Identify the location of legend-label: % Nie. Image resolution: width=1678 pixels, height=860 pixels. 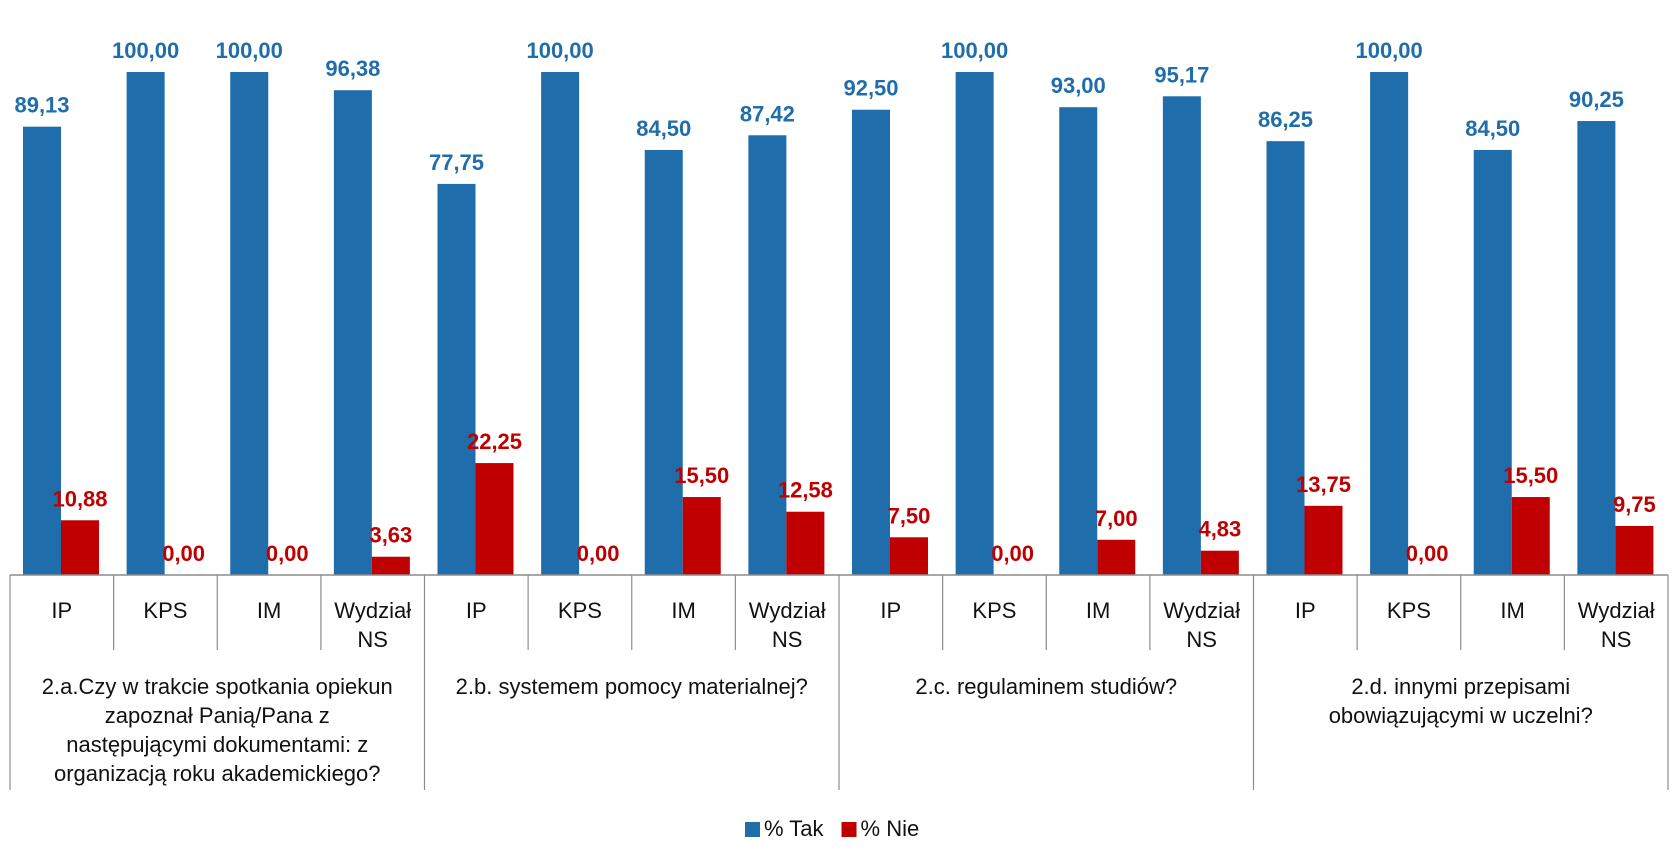
(890, 828).